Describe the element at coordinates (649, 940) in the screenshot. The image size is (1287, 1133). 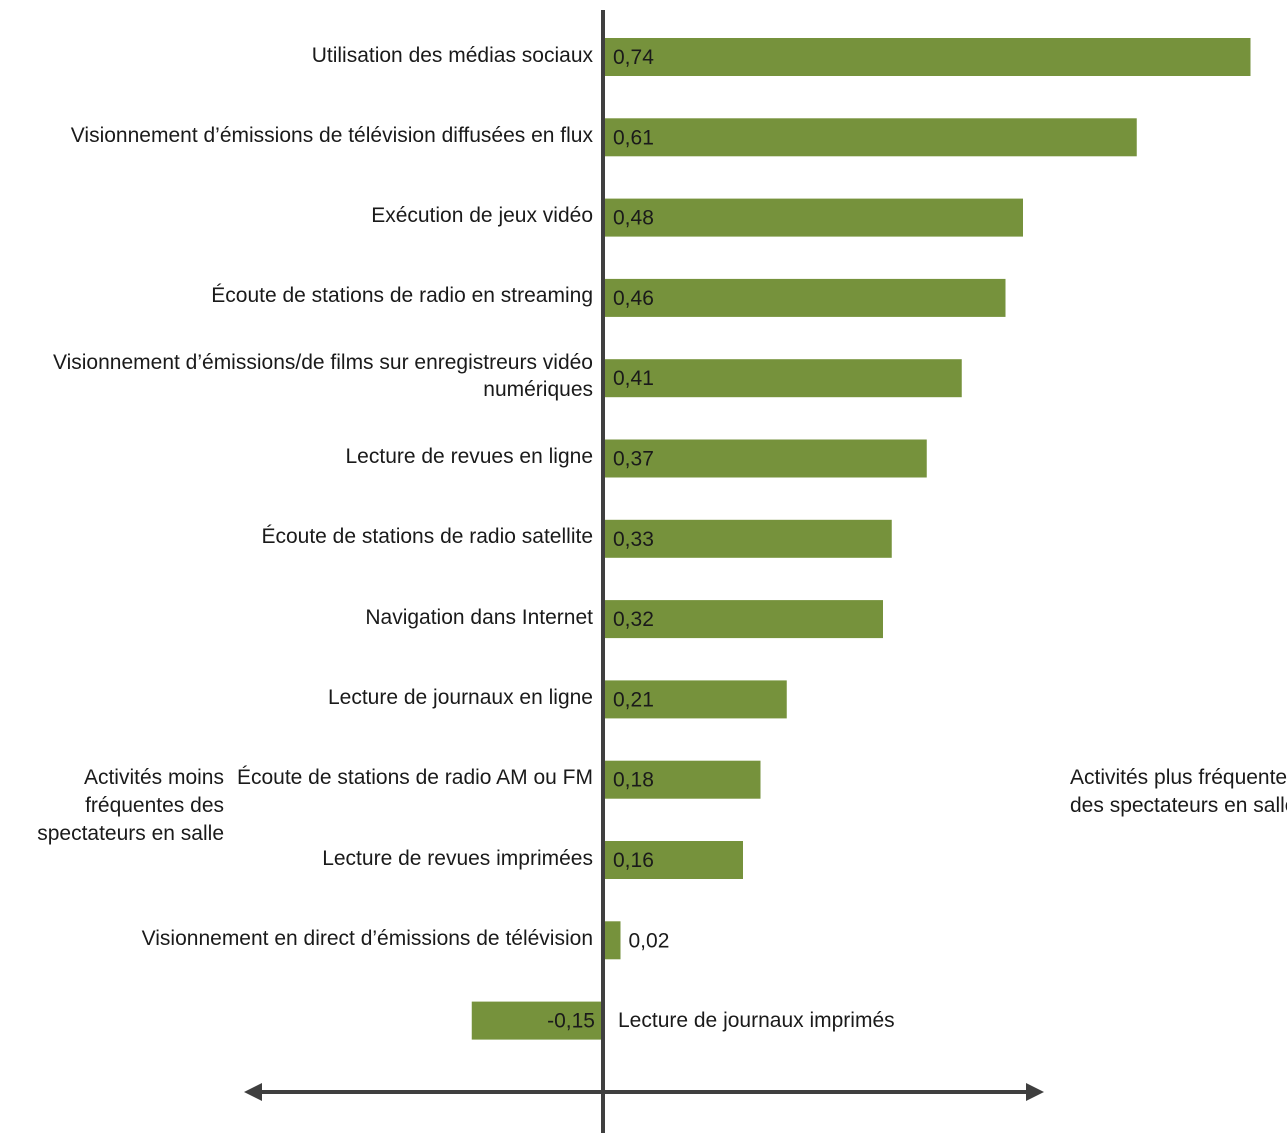
I see `data-label: 0,02` at that location.